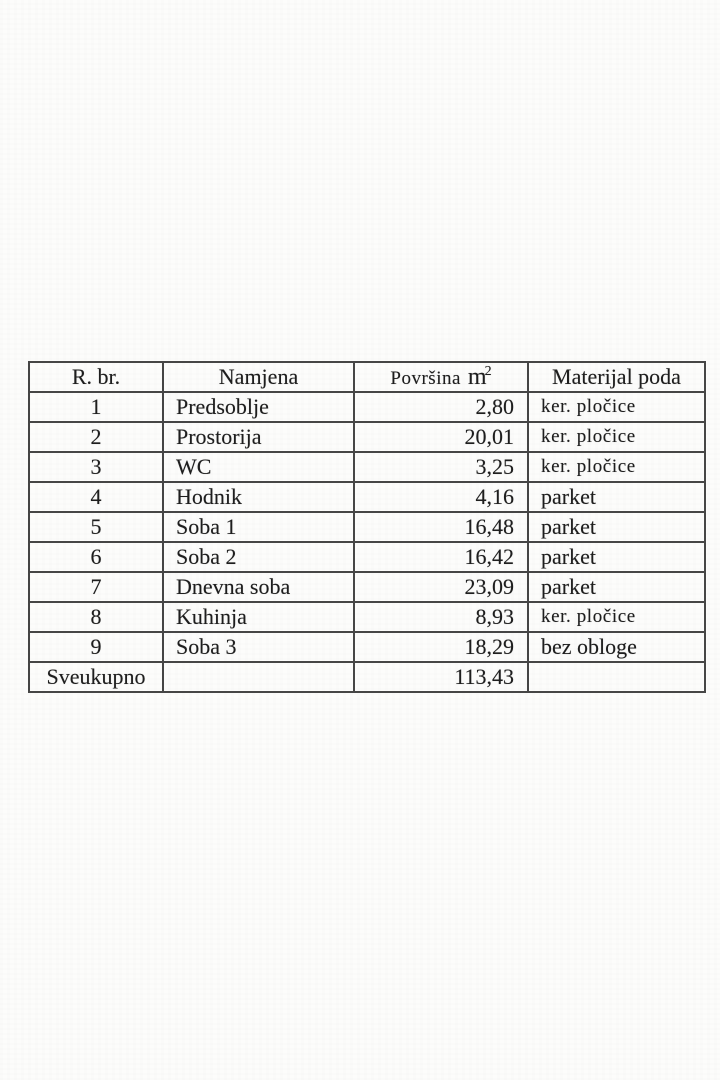  I want to click on header-row: R. br. Namjena Površina m2 Materijal poda, so click(367, 377).